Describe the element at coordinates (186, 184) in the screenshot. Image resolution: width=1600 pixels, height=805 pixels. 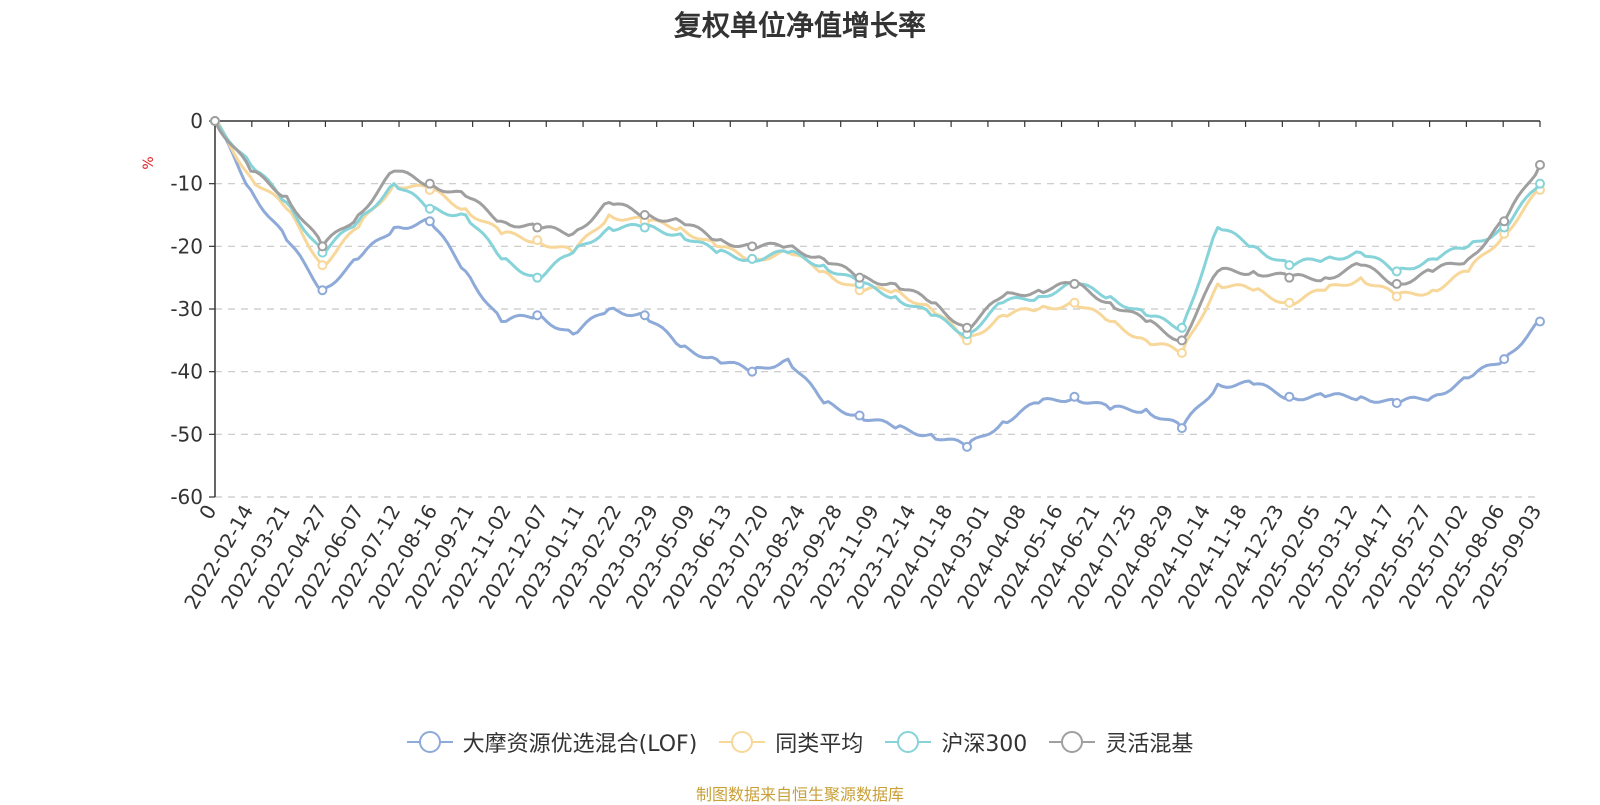
I see `y-tick-label: -10` at that location.